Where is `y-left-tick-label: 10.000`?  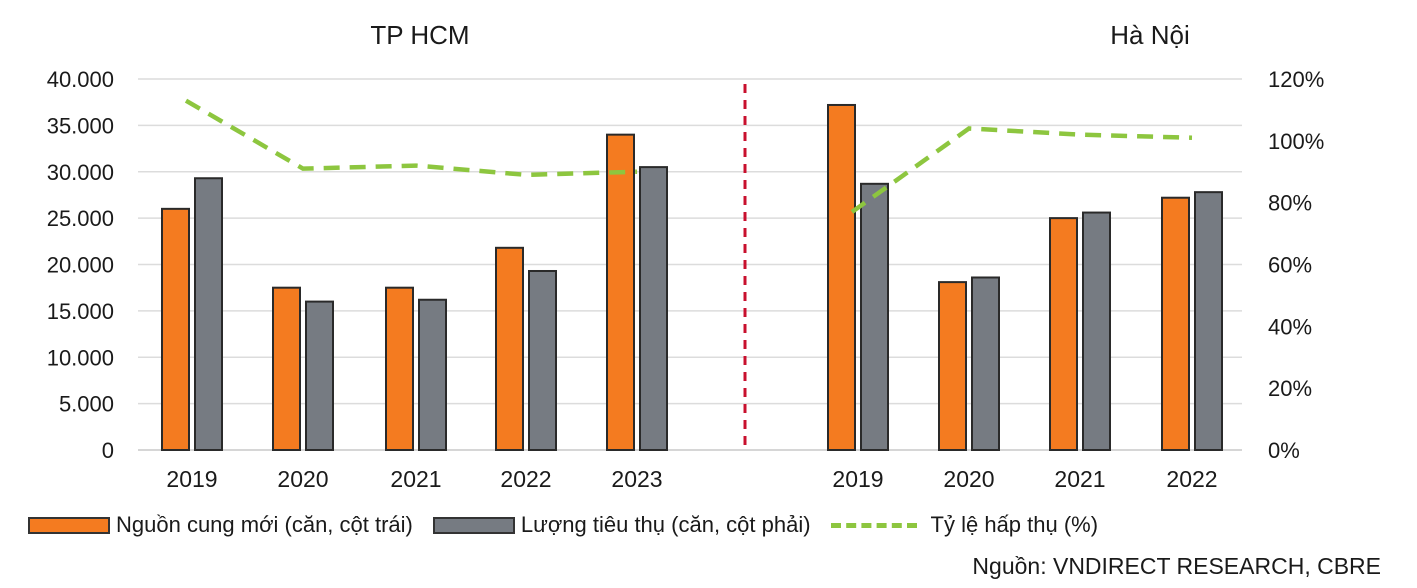 y-left-tick-label: 10.000 is located at coordinates (80, 357).